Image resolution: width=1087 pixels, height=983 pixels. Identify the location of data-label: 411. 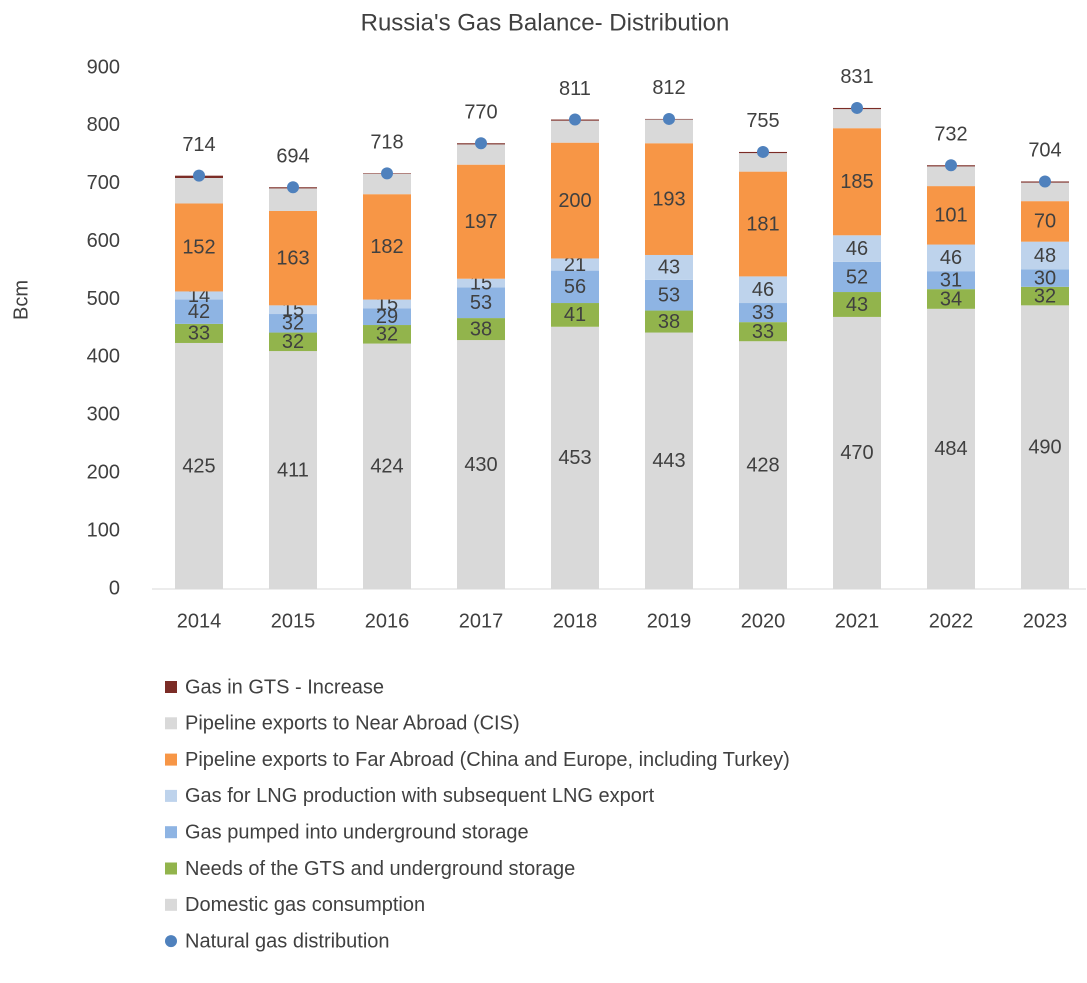
(293, 470).